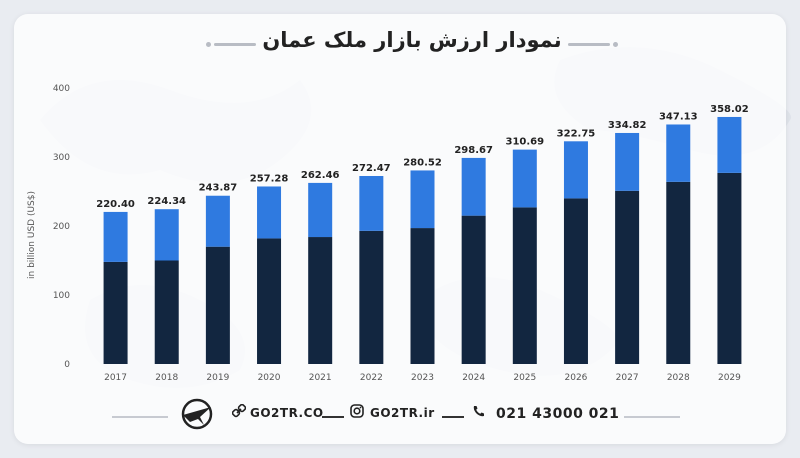 This screenshot has width=800, height=458. Describe the element at coordinates (678, 116) in the screenshot. I see `data-label: 347.13` at that location.